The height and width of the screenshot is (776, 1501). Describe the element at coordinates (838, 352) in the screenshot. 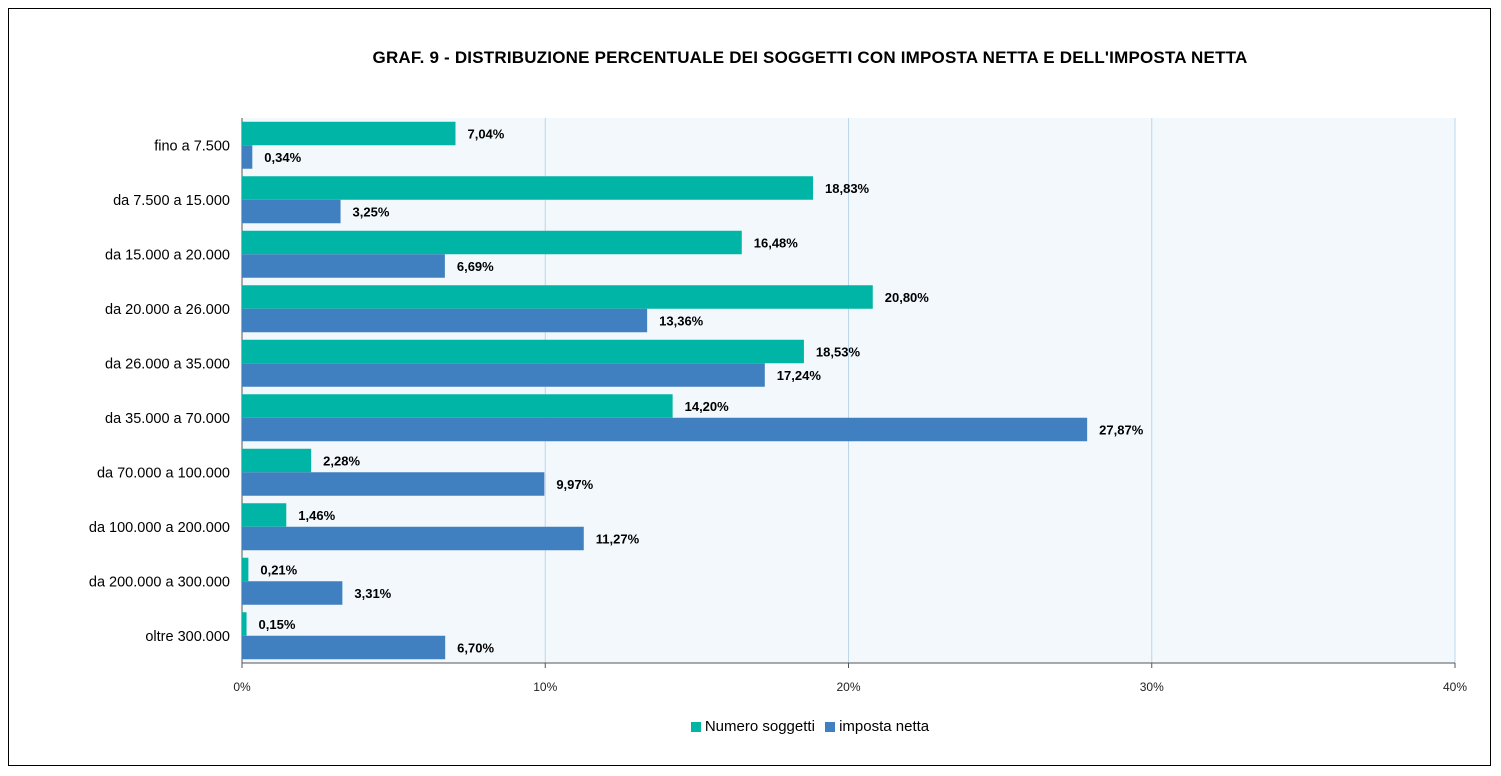

I see `data-label-numero-soggetti-4: 18,53%` at that location.